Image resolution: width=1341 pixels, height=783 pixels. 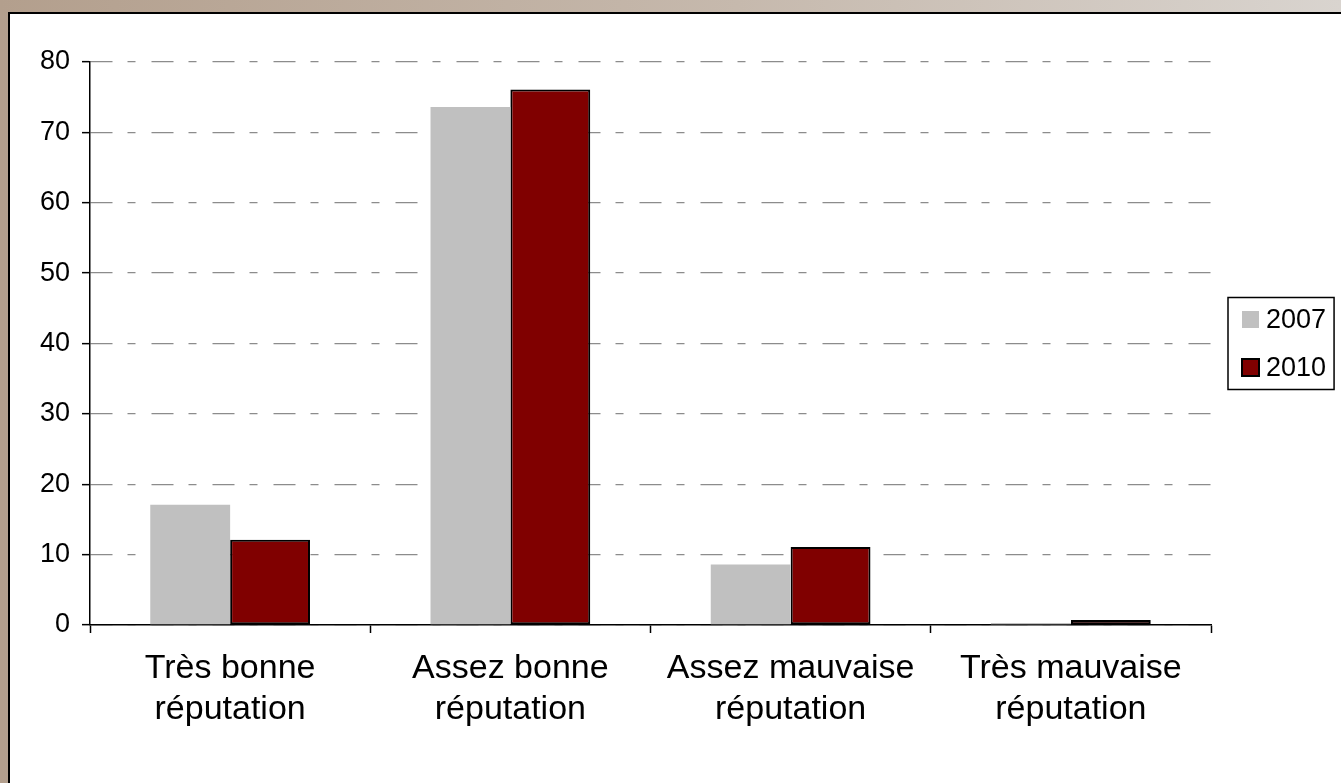 I want to click on y-tick-label: 30, so click(x=54, y=412).